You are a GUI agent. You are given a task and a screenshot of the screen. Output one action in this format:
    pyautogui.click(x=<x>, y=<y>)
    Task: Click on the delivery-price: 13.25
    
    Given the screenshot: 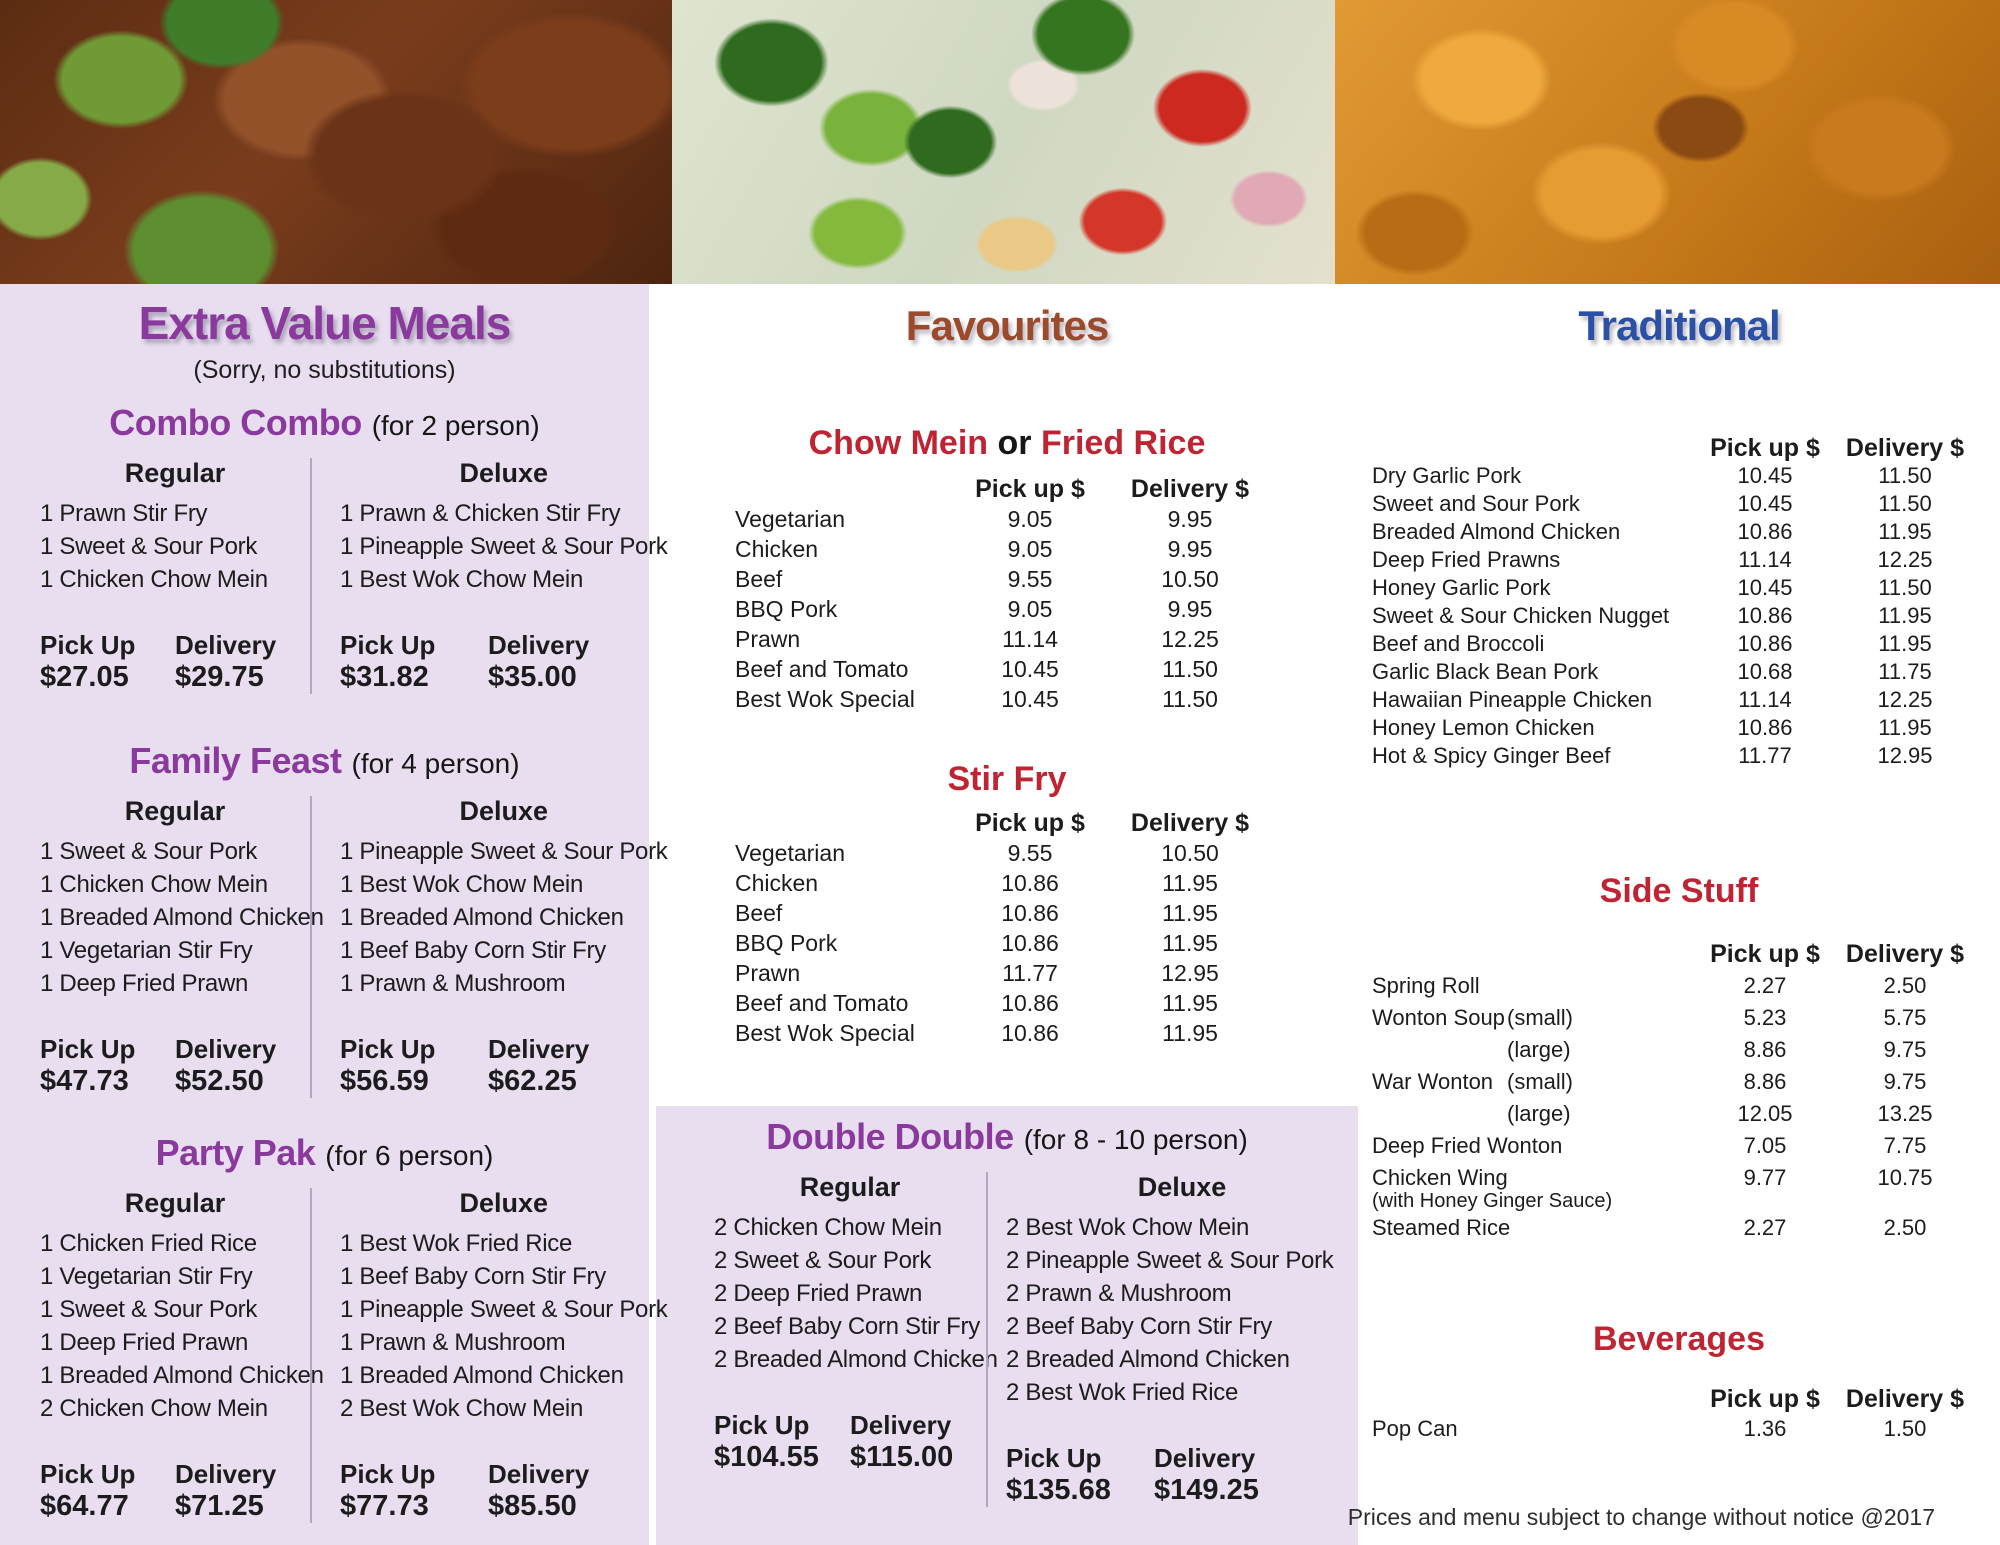 What is the action you would take?
    pyautogui.click(x=1905, y=1113)
    